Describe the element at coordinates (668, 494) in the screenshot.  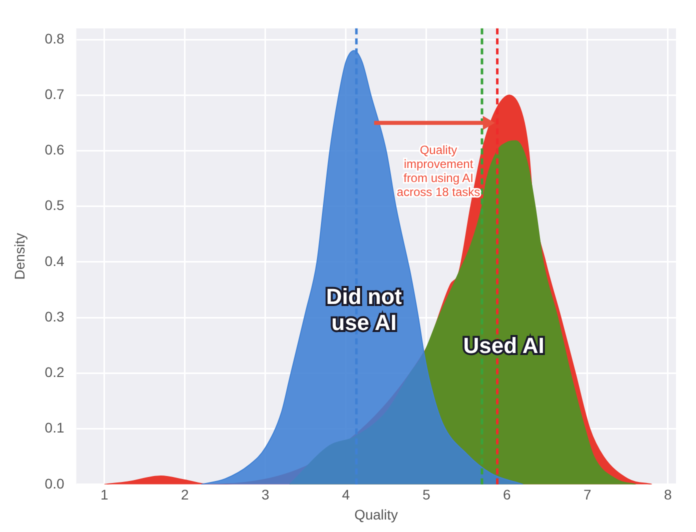
I see `x-tick-label: 8` at that location.